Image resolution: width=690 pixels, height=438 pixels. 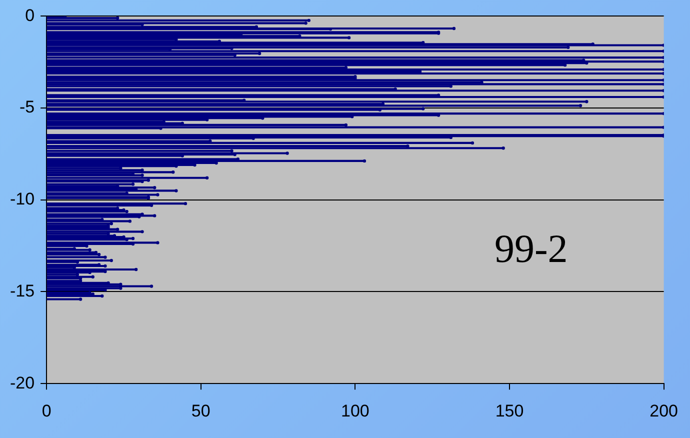 I want to click on y-tick-label: -20, so click(x=22, y=382).